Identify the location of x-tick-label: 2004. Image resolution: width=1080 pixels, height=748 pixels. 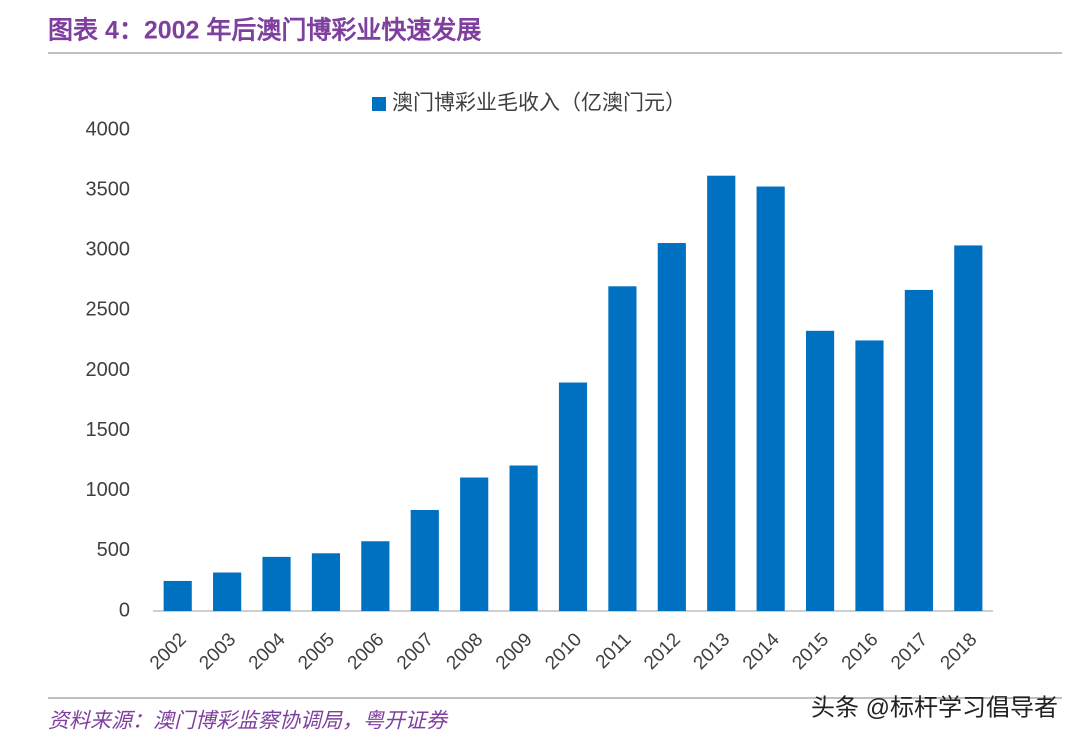
(267, 651).